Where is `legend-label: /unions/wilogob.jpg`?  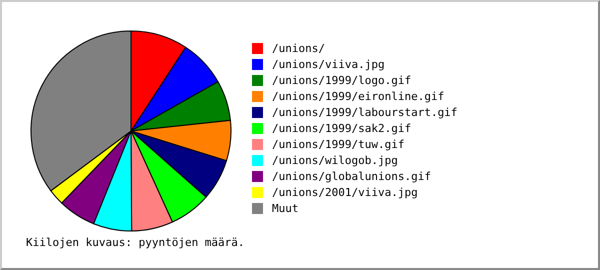
legend-label: /unions/wilogob.jpg is located at coordinates (335, 160).